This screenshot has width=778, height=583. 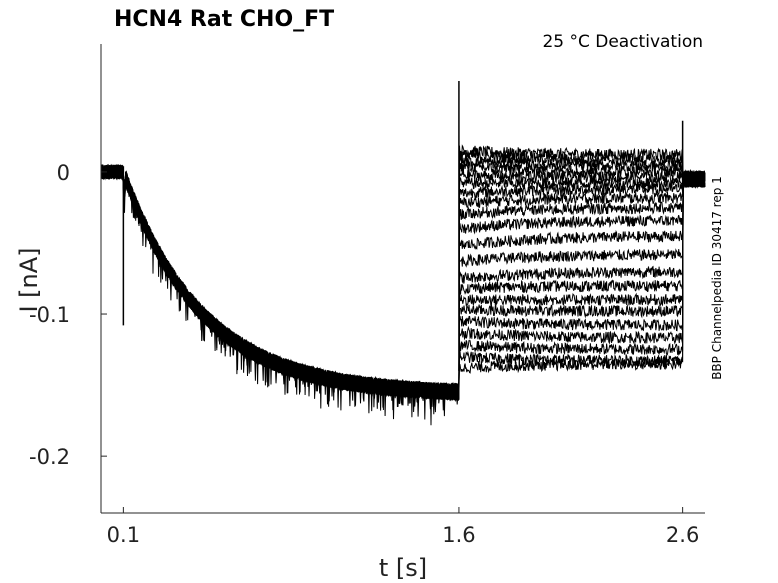 What do you see at coordinates (717, 278) in the screenshot?
I see `side-label: BBP Channelpedia ID 30417 rep 1` at bounding box center [717, 278].